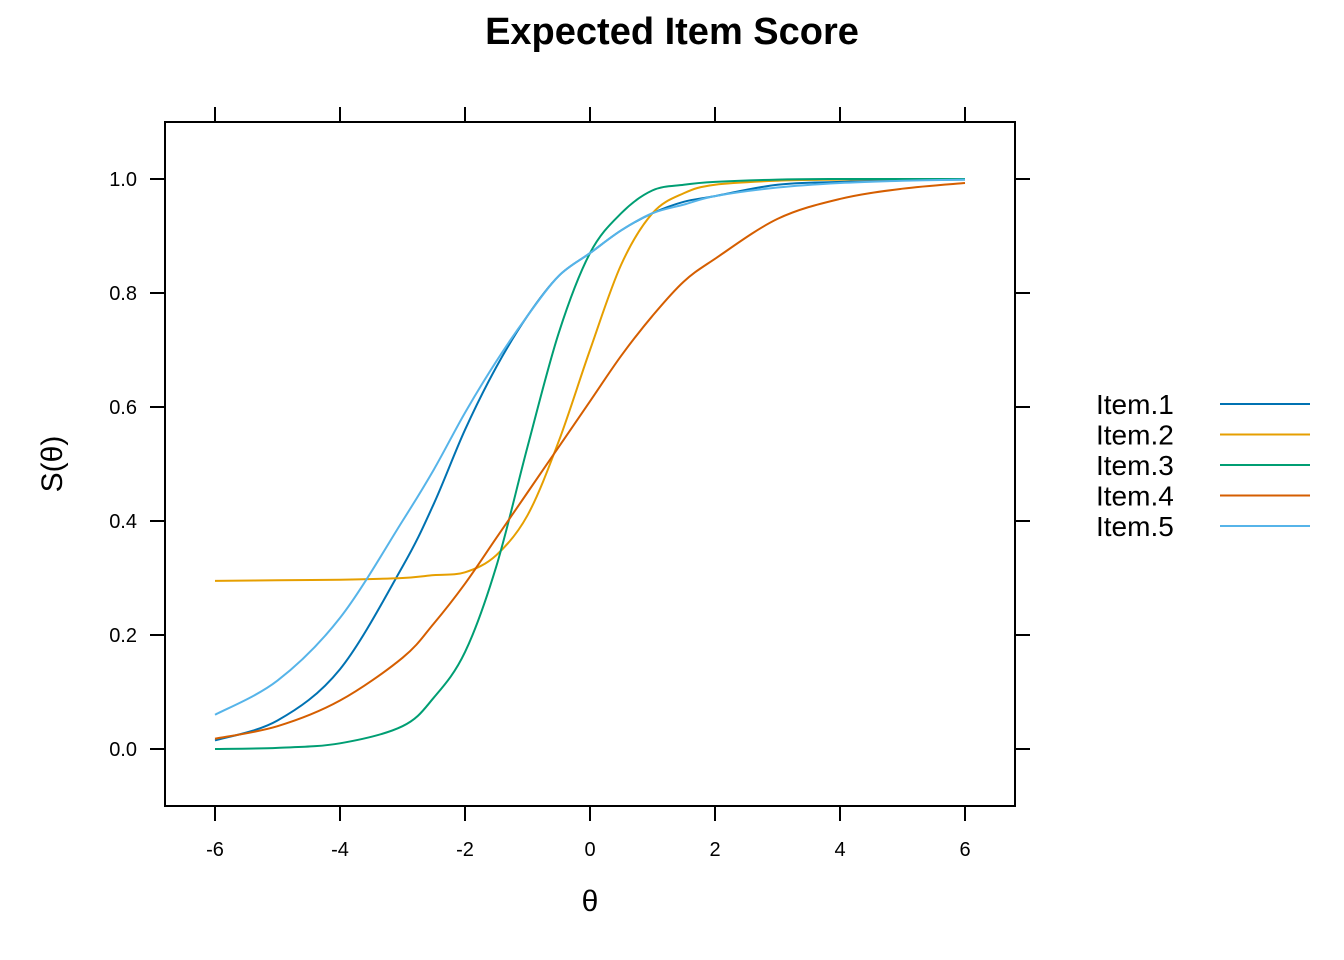 The height and width of the screenshot is (960, 1344). I want to click on chart-title: Expected Item Score, so click(672, 32).